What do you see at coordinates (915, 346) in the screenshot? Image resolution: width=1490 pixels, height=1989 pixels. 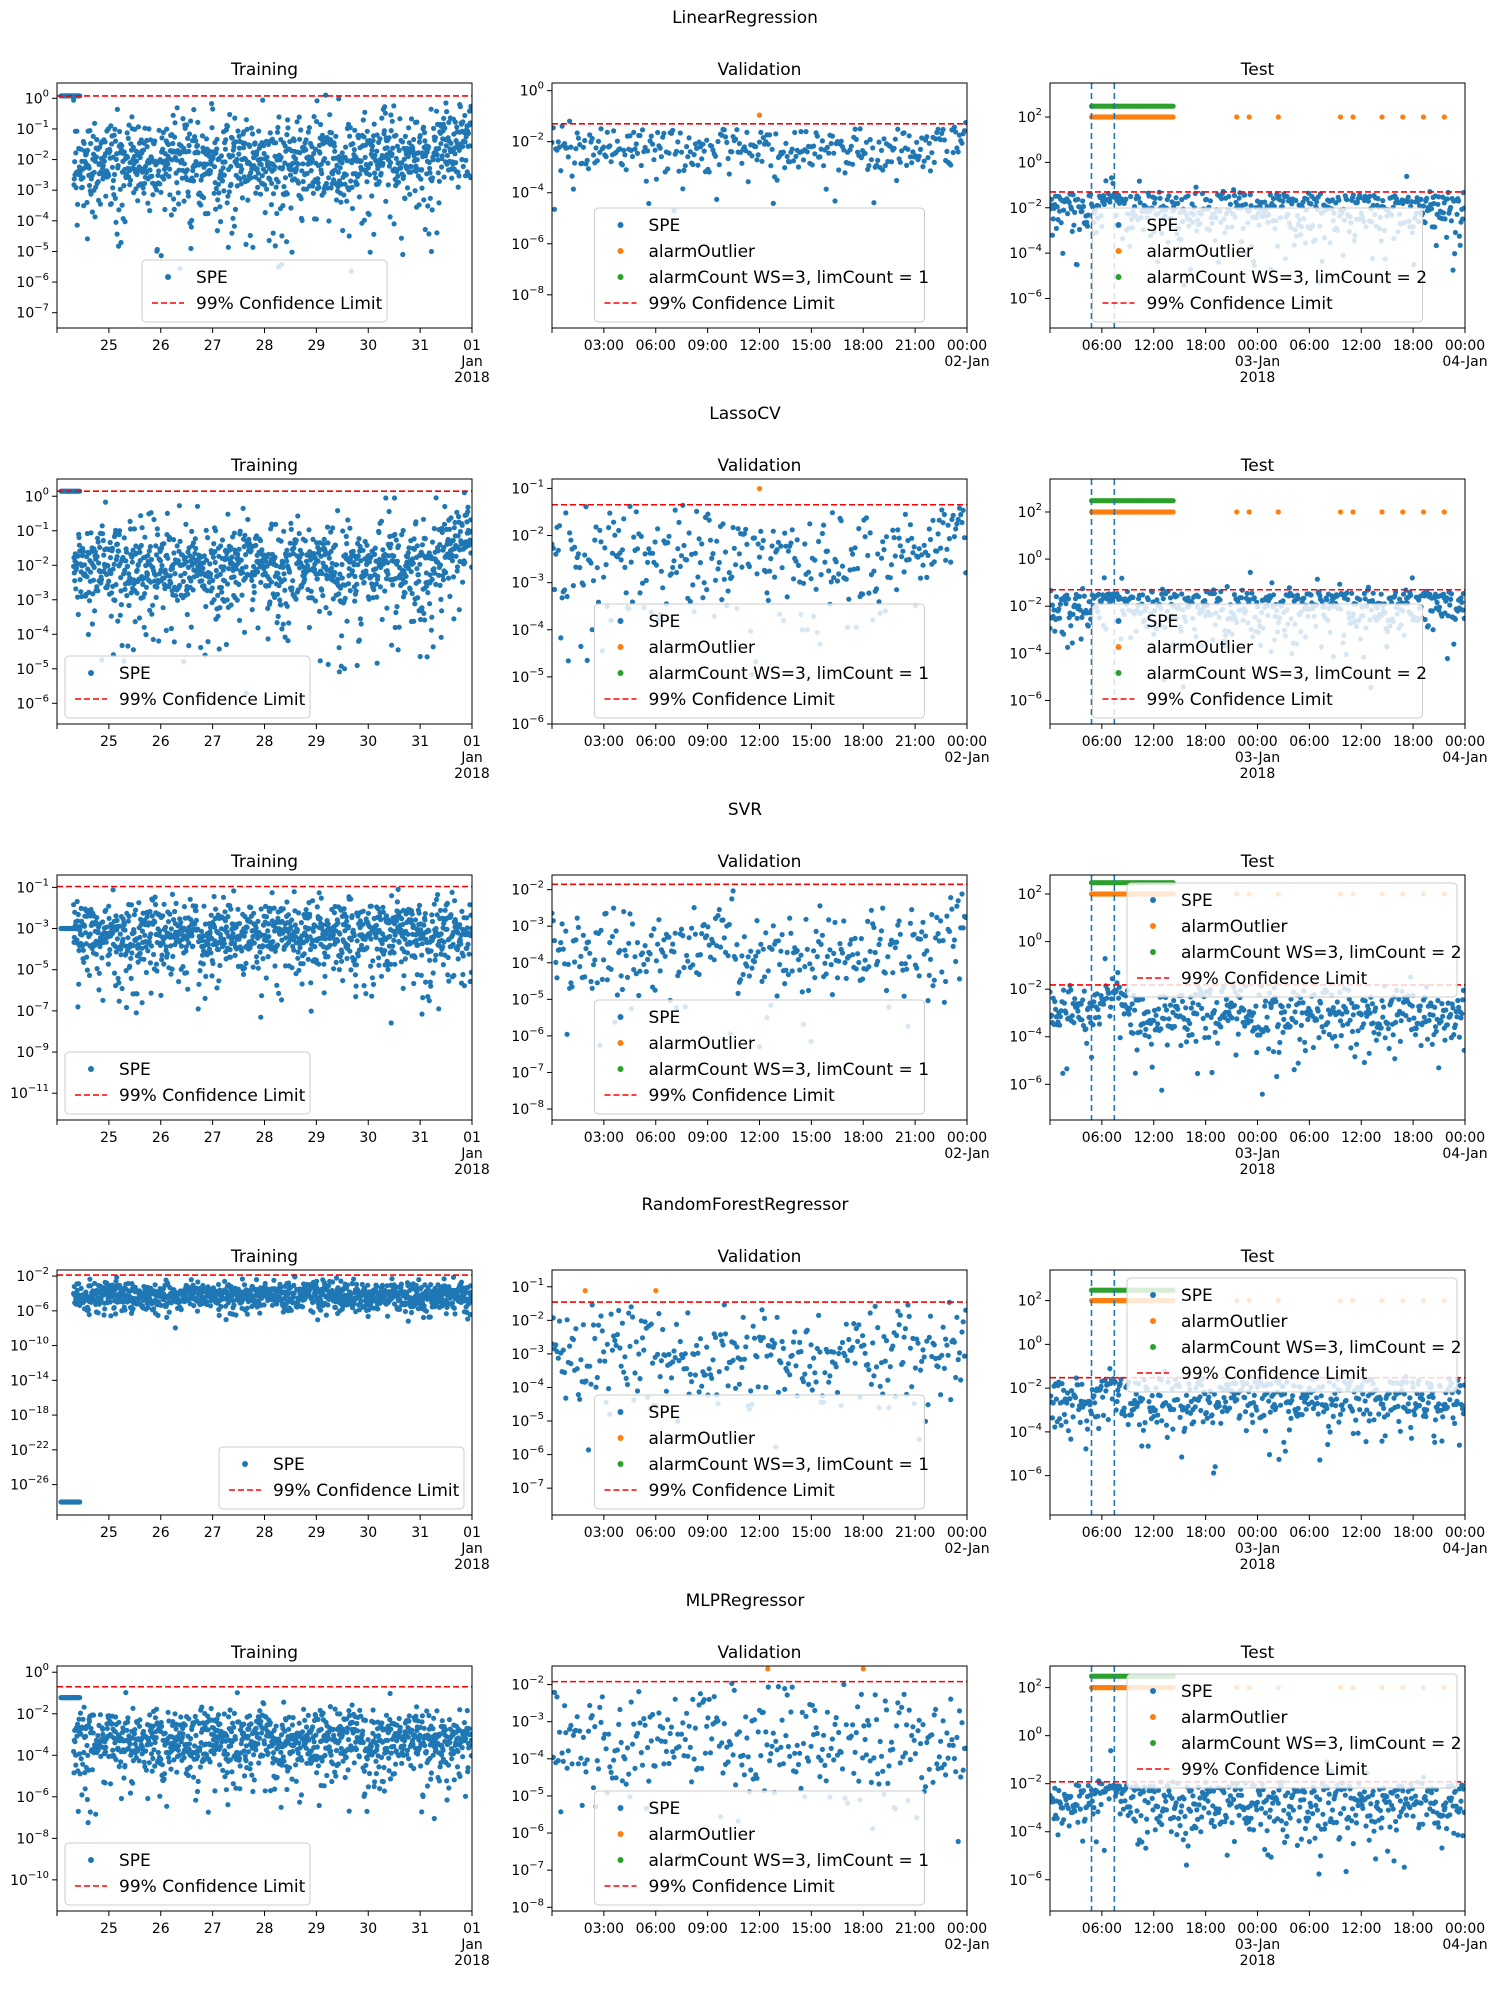 I see `x-tick-label: 21:00` at bounding box center [915, 346].